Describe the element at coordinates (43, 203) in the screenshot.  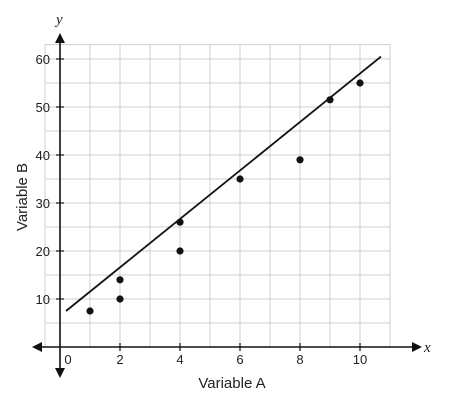
I see `y-tick-label: 30` at that location.